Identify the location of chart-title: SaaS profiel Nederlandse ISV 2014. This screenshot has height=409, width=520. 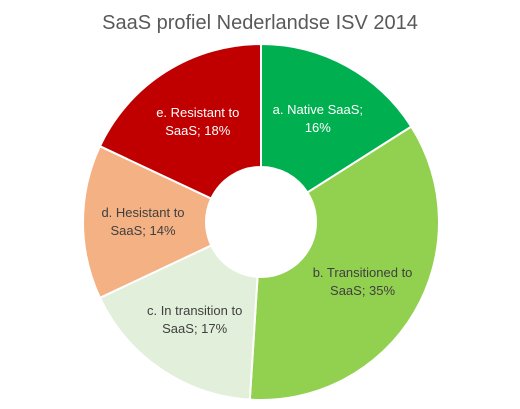
(260, 23).